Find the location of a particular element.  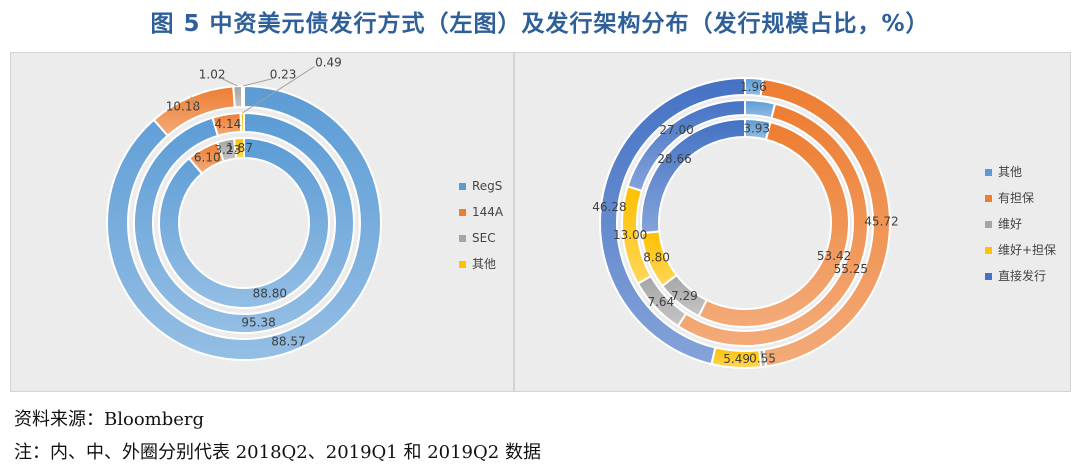

data-label-2019Q2-维好: 0.55 is located at coordinates (762, 358).